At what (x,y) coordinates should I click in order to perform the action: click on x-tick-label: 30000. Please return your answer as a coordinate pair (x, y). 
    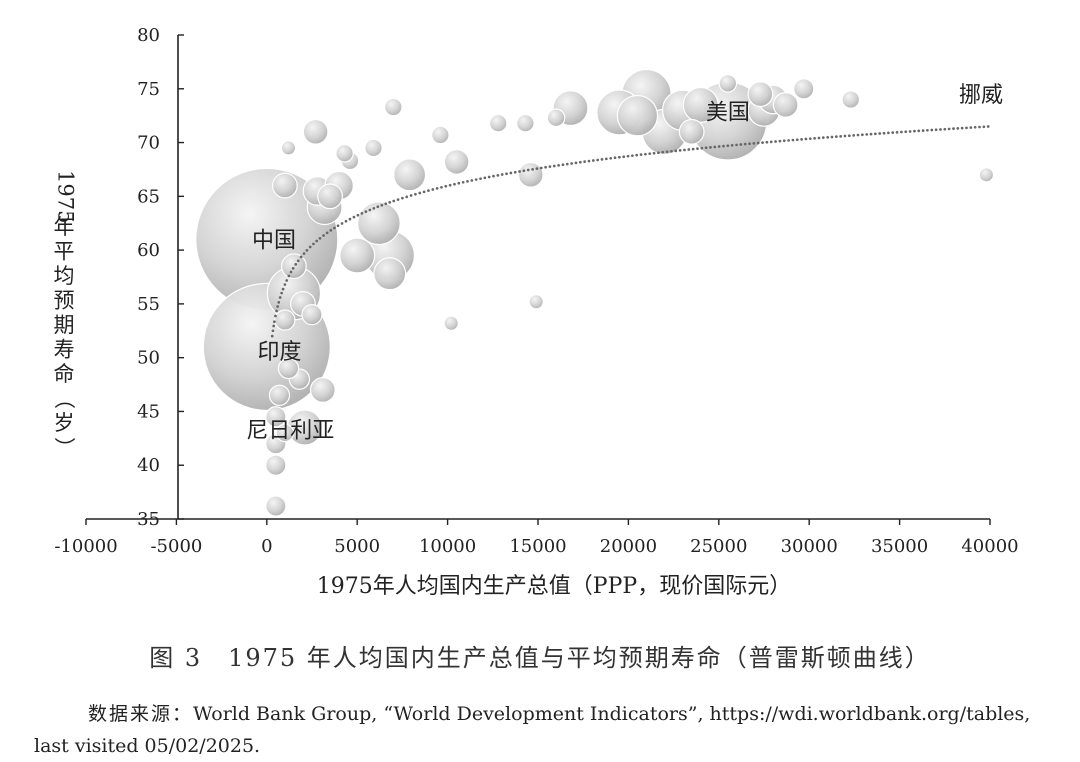
    Looking at the image, I should click on (809, 546).